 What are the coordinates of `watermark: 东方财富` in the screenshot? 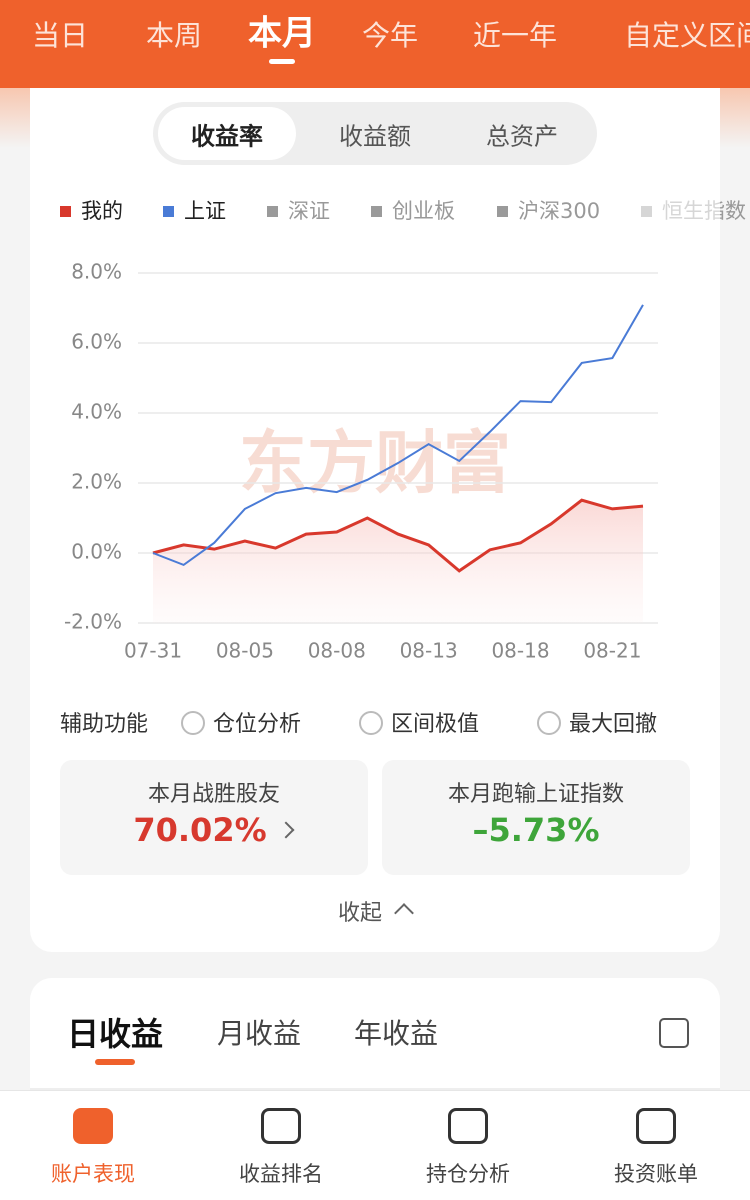 It's located at (375, 464).